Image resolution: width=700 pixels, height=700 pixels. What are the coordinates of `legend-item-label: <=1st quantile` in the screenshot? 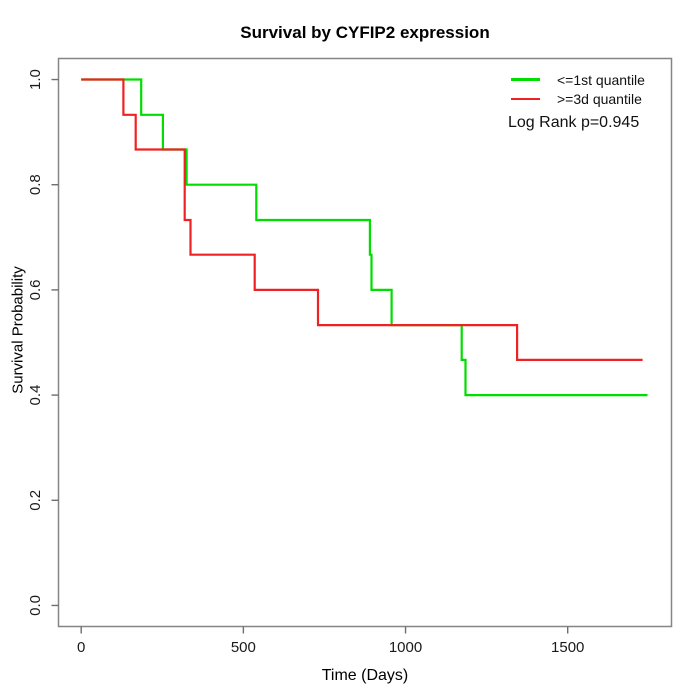 It's located at (601, 79).